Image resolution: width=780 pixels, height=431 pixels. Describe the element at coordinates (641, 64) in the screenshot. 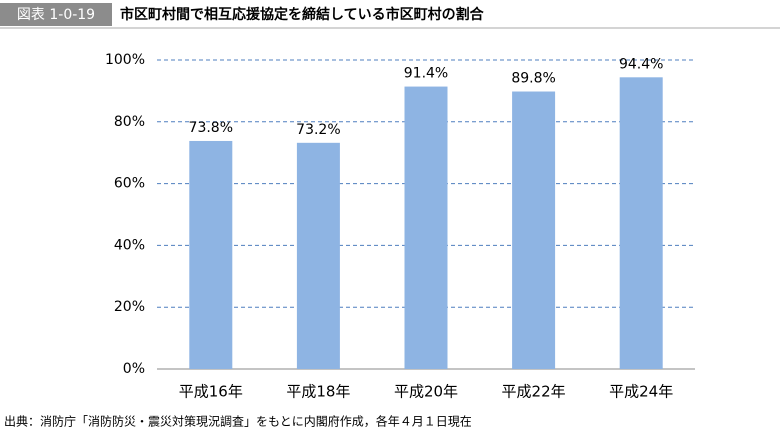

I see `value-label: 94.4%` at that location.